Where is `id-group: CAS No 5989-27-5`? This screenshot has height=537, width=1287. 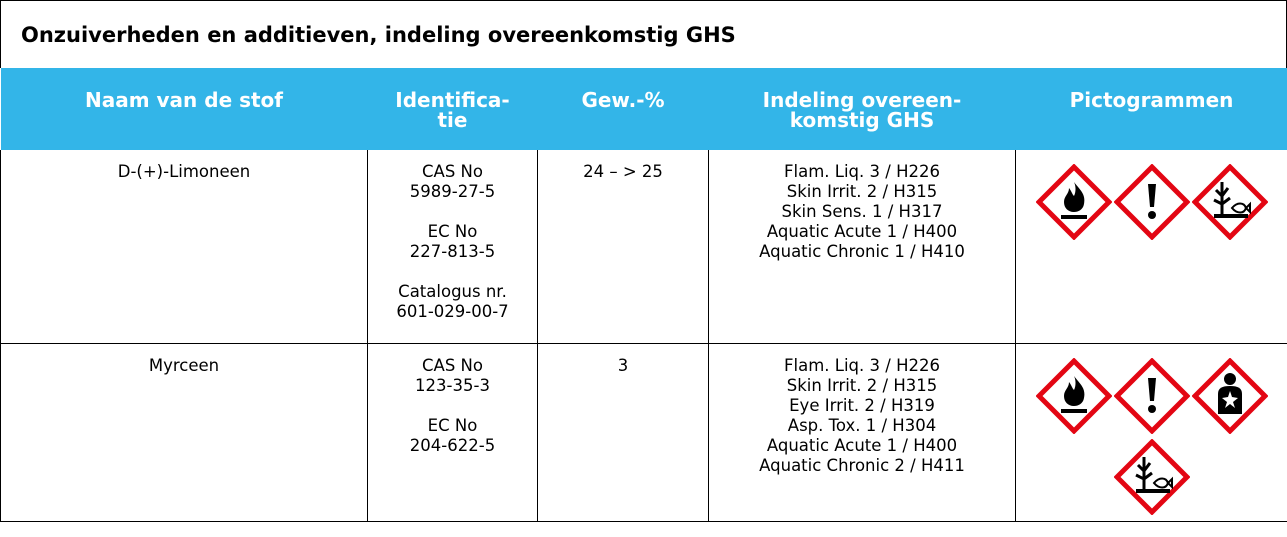
id-group: CAS No 5989-27-5 is located at coordinates (452, 182).